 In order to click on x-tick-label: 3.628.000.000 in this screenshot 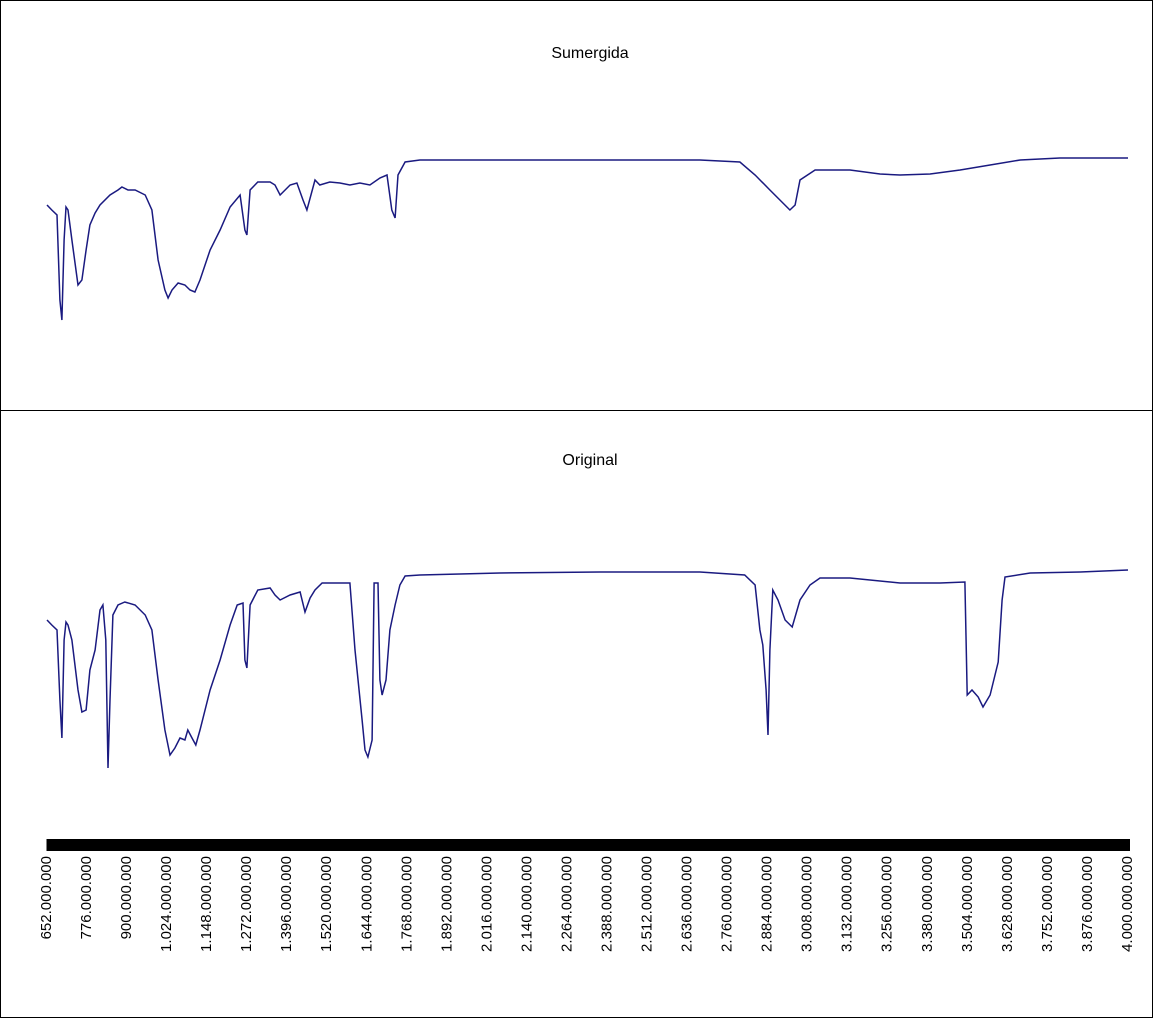, I will do `click(1007, 904)`.